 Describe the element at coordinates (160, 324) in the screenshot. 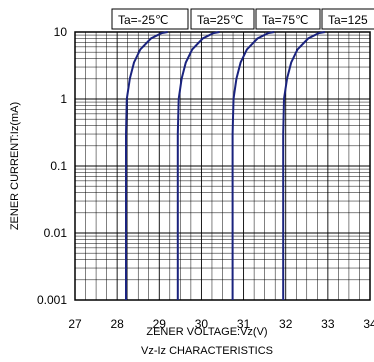

I see `x-tick-label: 29` at that location.